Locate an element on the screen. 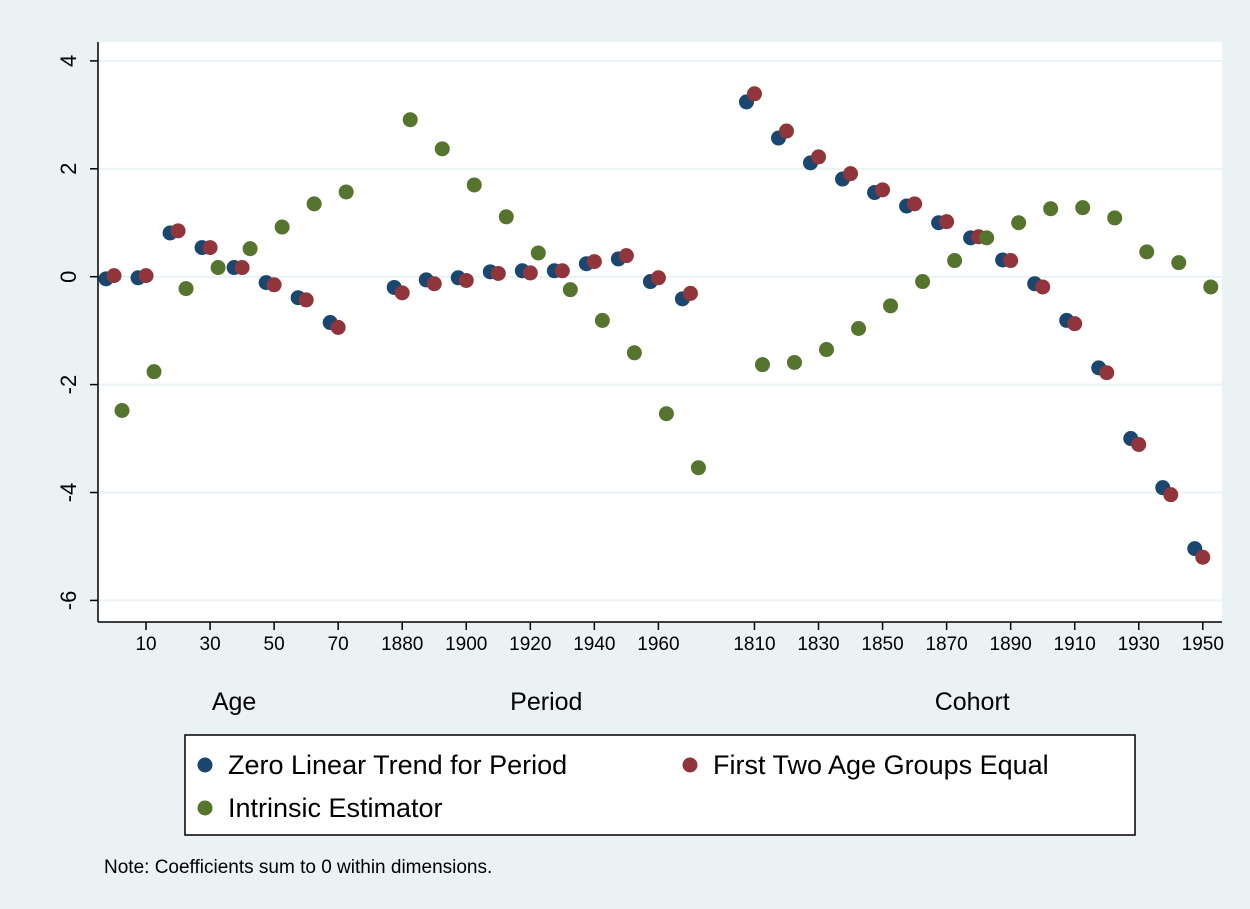 This screenshot has height=909, width=1250. y-tick-label: -6 is located at coordinates (68, 601).